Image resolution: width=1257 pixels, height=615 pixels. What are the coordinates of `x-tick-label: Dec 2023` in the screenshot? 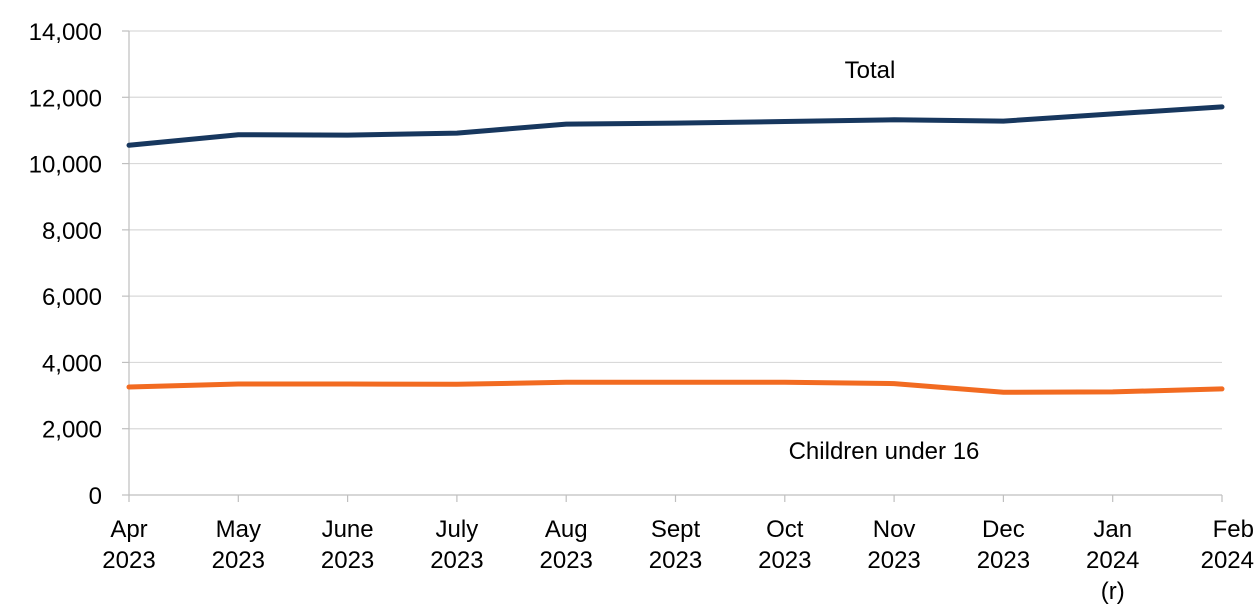 It's located at (1003, 545).